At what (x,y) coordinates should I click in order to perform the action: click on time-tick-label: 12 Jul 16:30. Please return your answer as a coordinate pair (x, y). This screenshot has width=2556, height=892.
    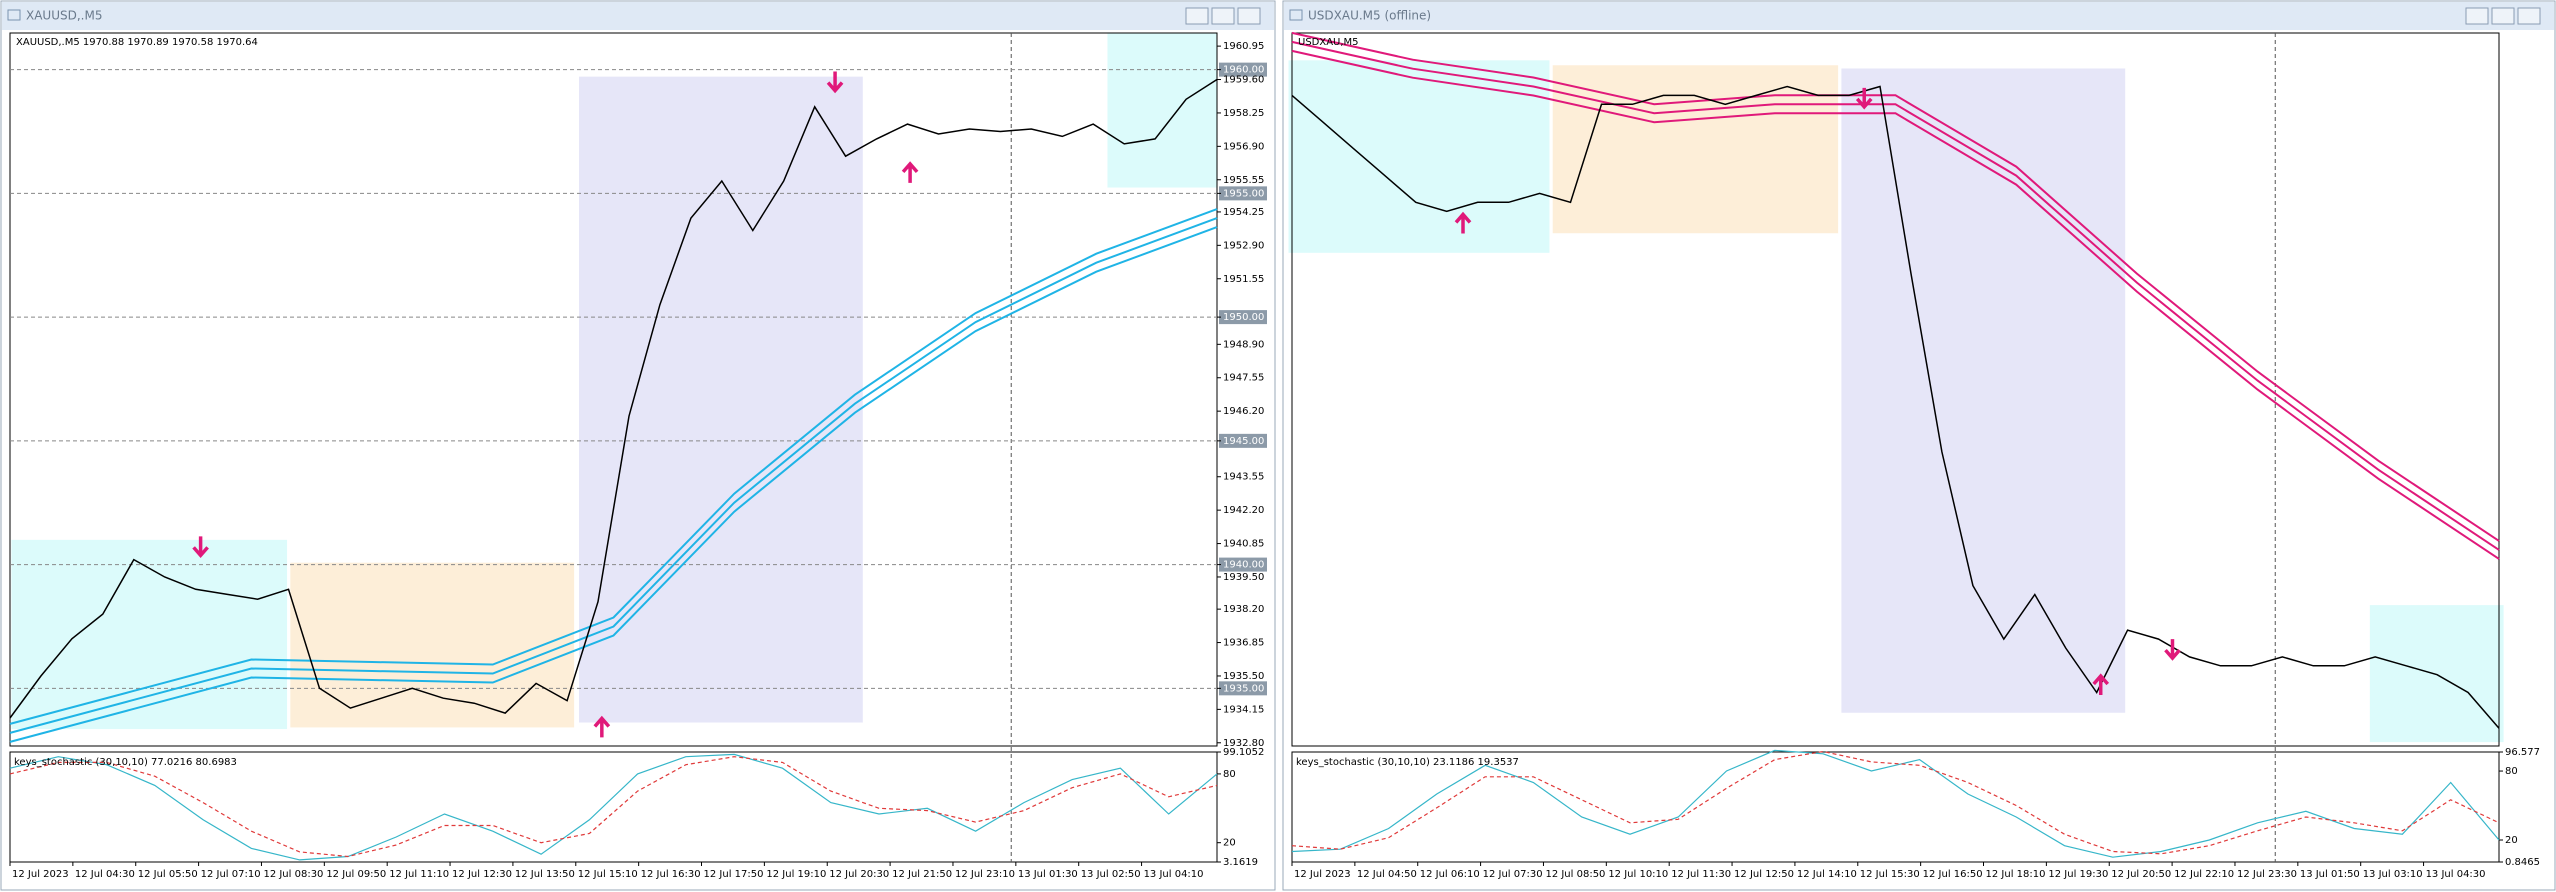
    Looking at the image, I should click on (671, 874).